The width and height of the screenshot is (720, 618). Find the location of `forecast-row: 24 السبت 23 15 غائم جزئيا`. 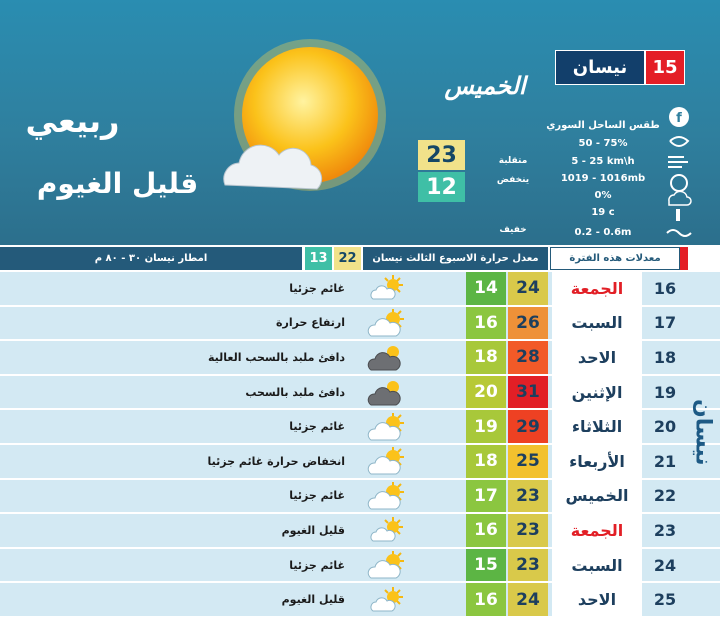

forecast-row: 24 السبت 23 15 غائم جزئيا is located at coordinates (360, 566).